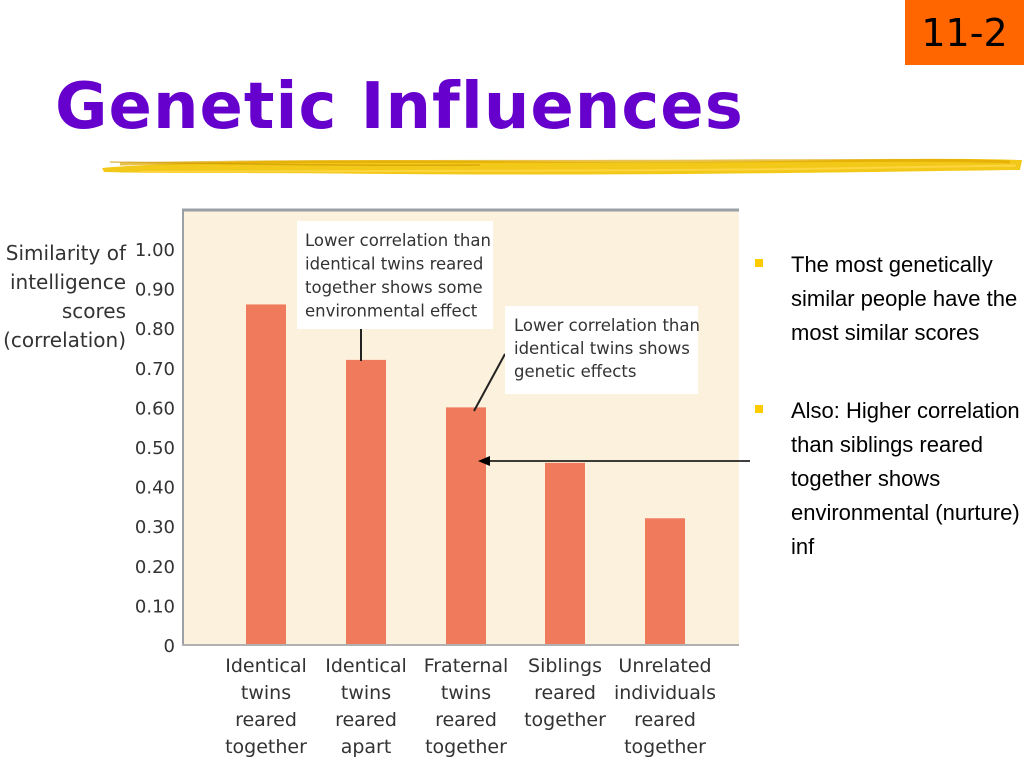 Image resolution: width=1024 pixels, height=768 pixels. Describe the element at coordinates (155, 290) in the screenshot. I see `y-tick-label: 0.90` at that location.